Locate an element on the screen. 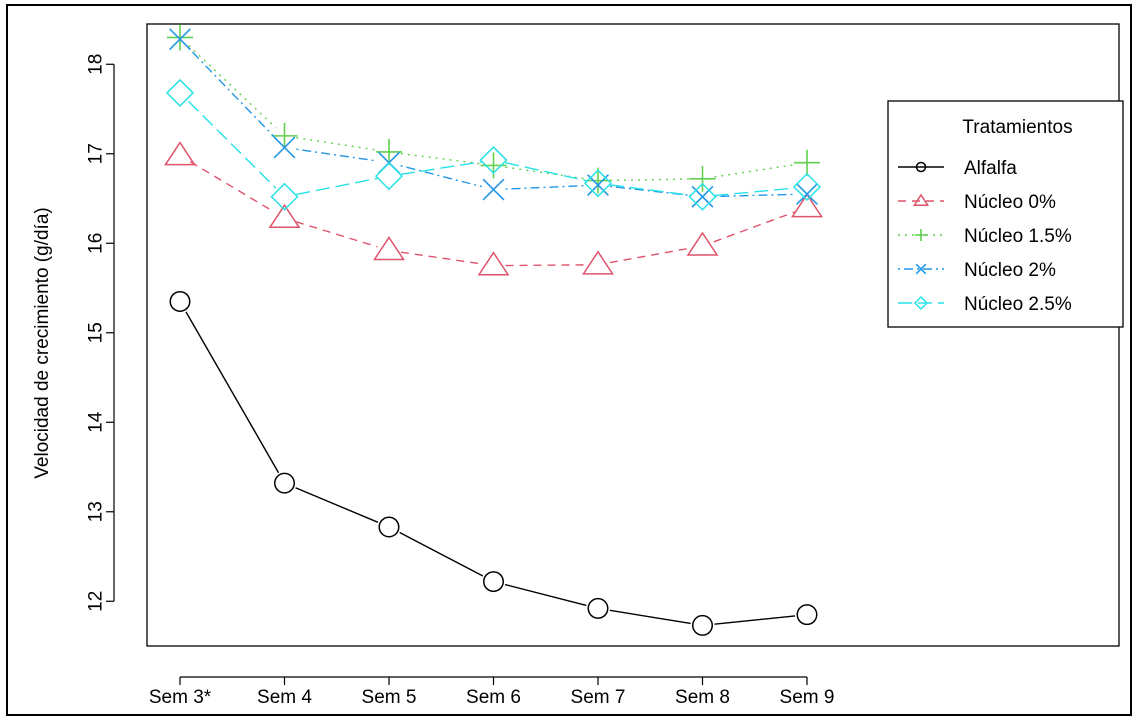  y-tick-label: 12 is located at coordinates (96, 601).